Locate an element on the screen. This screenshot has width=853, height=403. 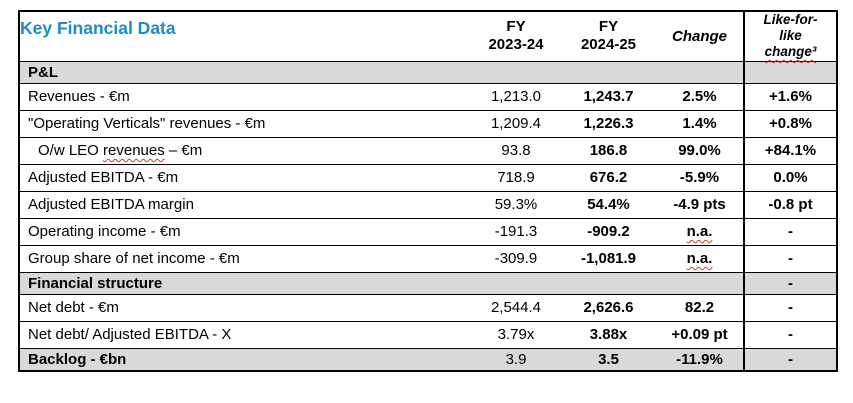
table-row: Adjusted EBITDA - €m 718.9 676.2 -5.9% 0.0% is located at coordinates (428, 177).